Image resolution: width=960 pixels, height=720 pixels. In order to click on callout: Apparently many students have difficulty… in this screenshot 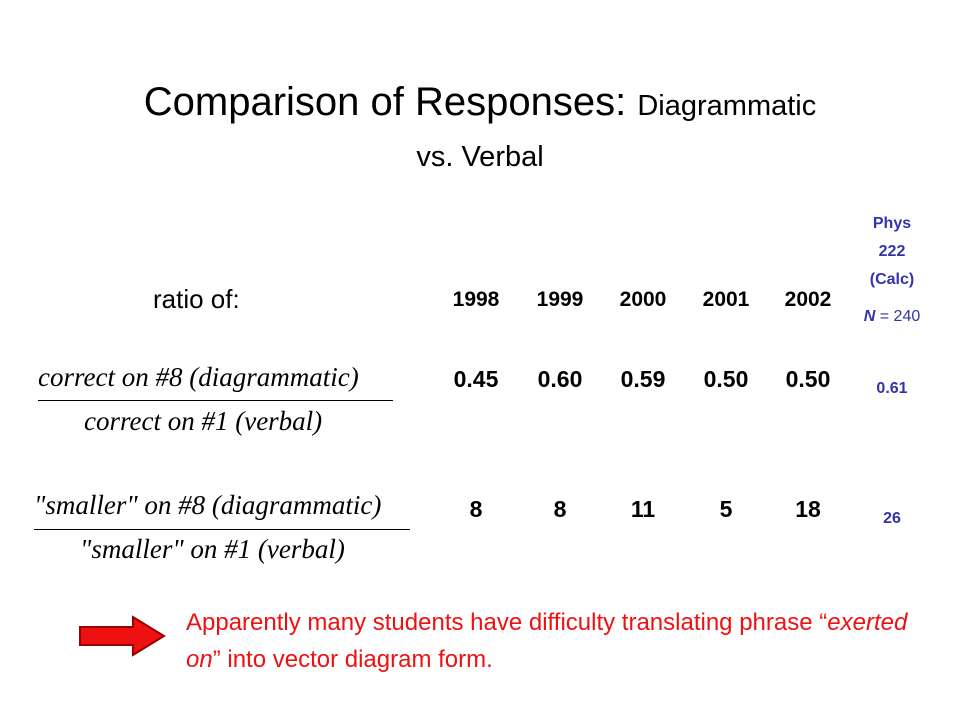, I will do `click(556, 641)`.